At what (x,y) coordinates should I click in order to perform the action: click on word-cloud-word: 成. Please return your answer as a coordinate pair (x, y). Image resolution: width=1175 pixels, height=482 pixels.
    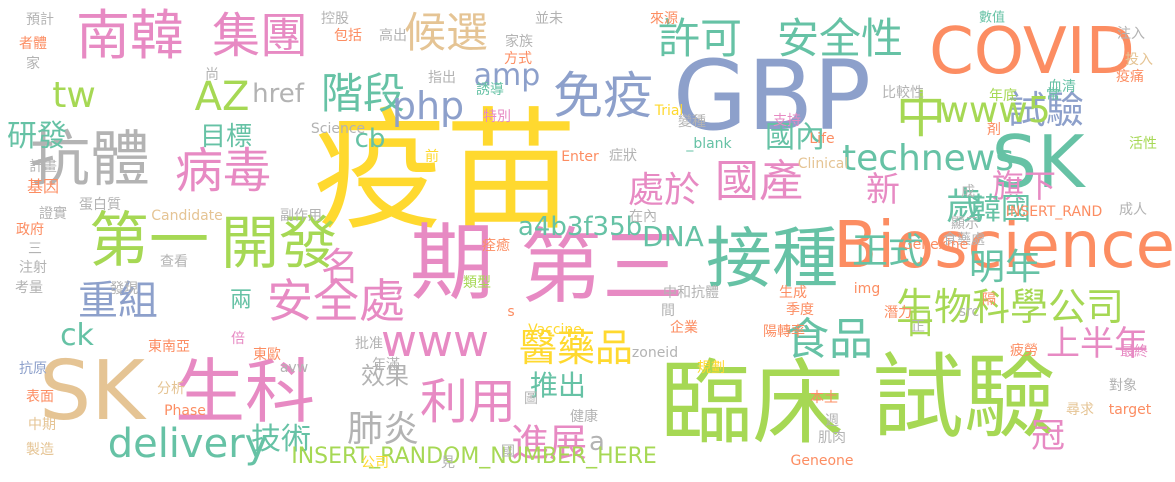
    Looking at the image, I should click on (968, 192).